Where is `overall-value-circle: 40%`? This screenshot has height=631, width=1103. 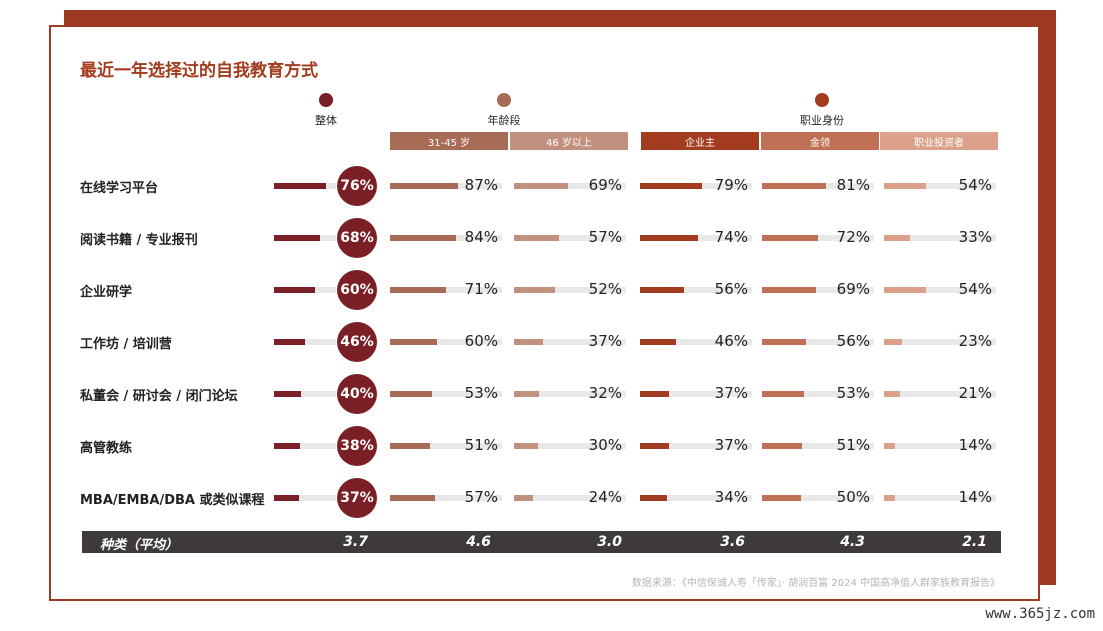
overall-value-circle: 40% is located at coordinates (357, 394).